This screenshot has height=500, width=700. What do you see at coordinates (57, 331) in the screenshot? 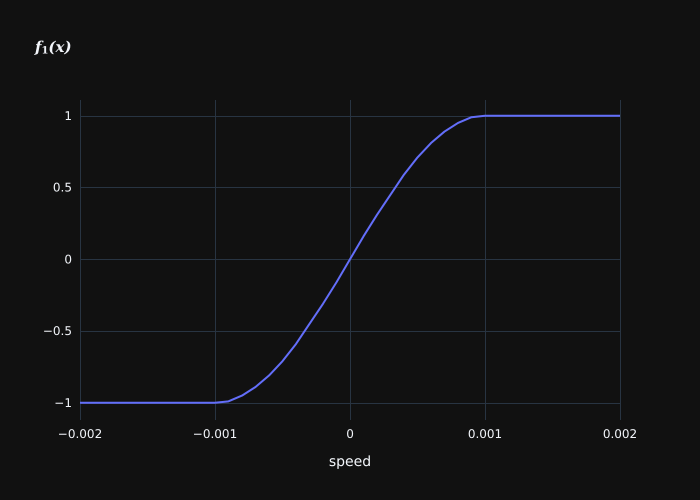
I see `y-tick-label: −0.5` at bounding box center [57, 331].